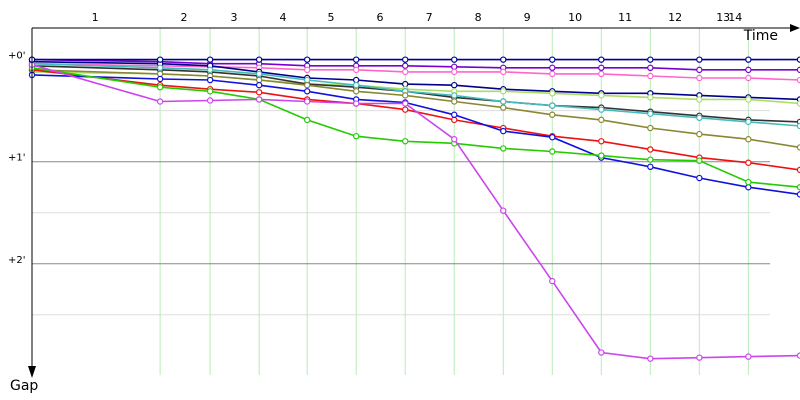 This screenshot has height=400, width=800. Describe the element at coordinates (795, 28) in the screenshot. I see `x-axis-arrow` at that location.